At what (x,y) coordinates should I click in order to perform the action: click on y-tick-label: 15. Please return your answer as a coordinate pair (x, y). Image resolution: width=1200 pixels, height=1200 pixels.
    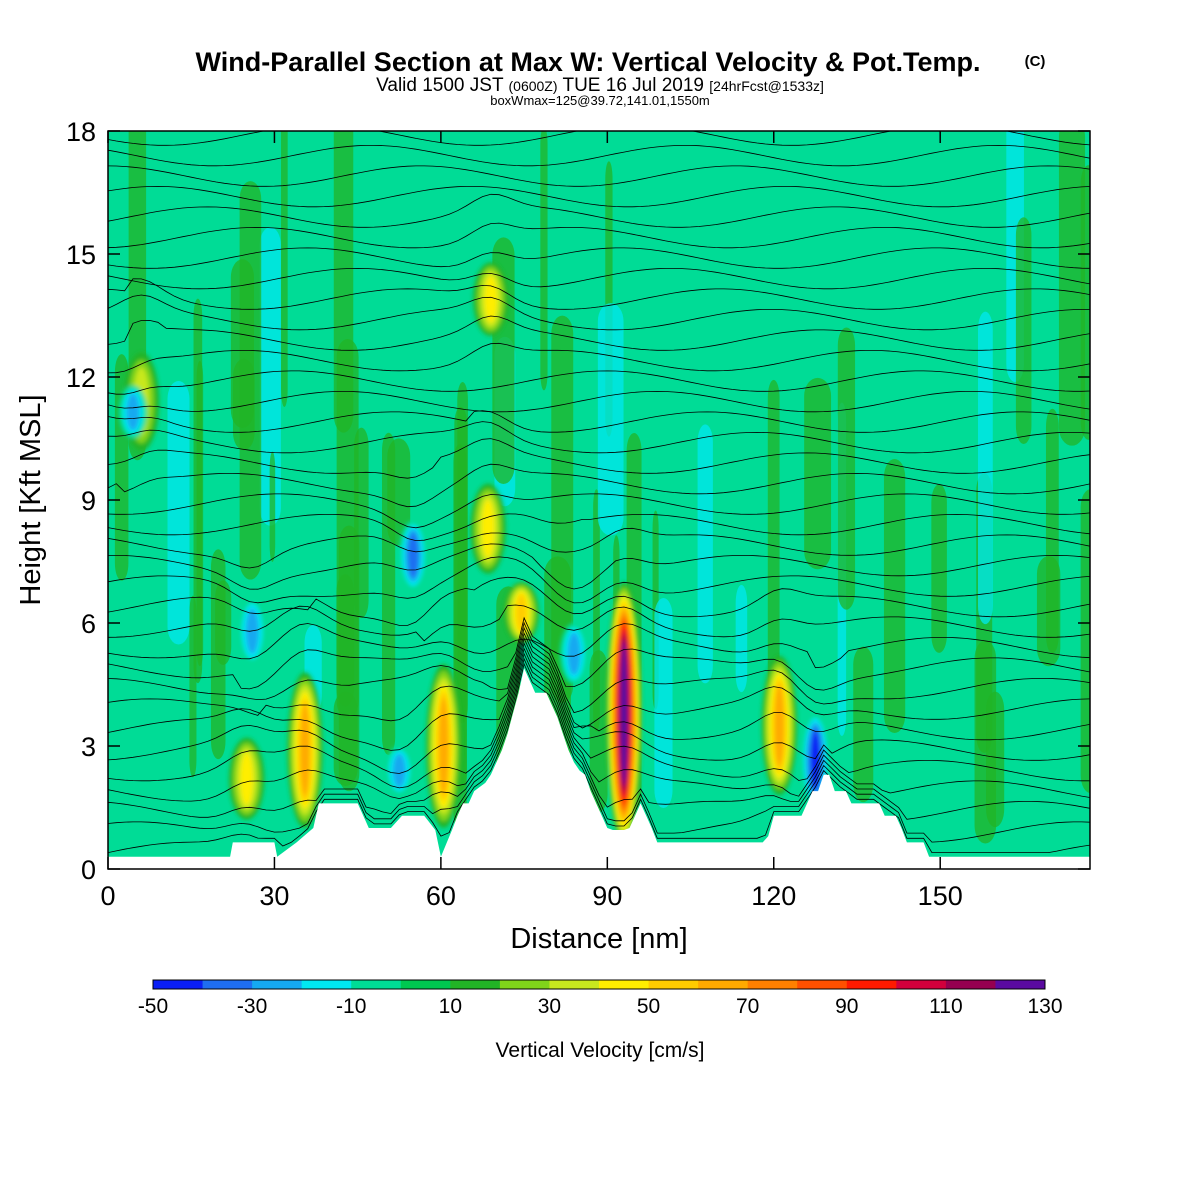
    Looking at the image, I should click on (81, 255).